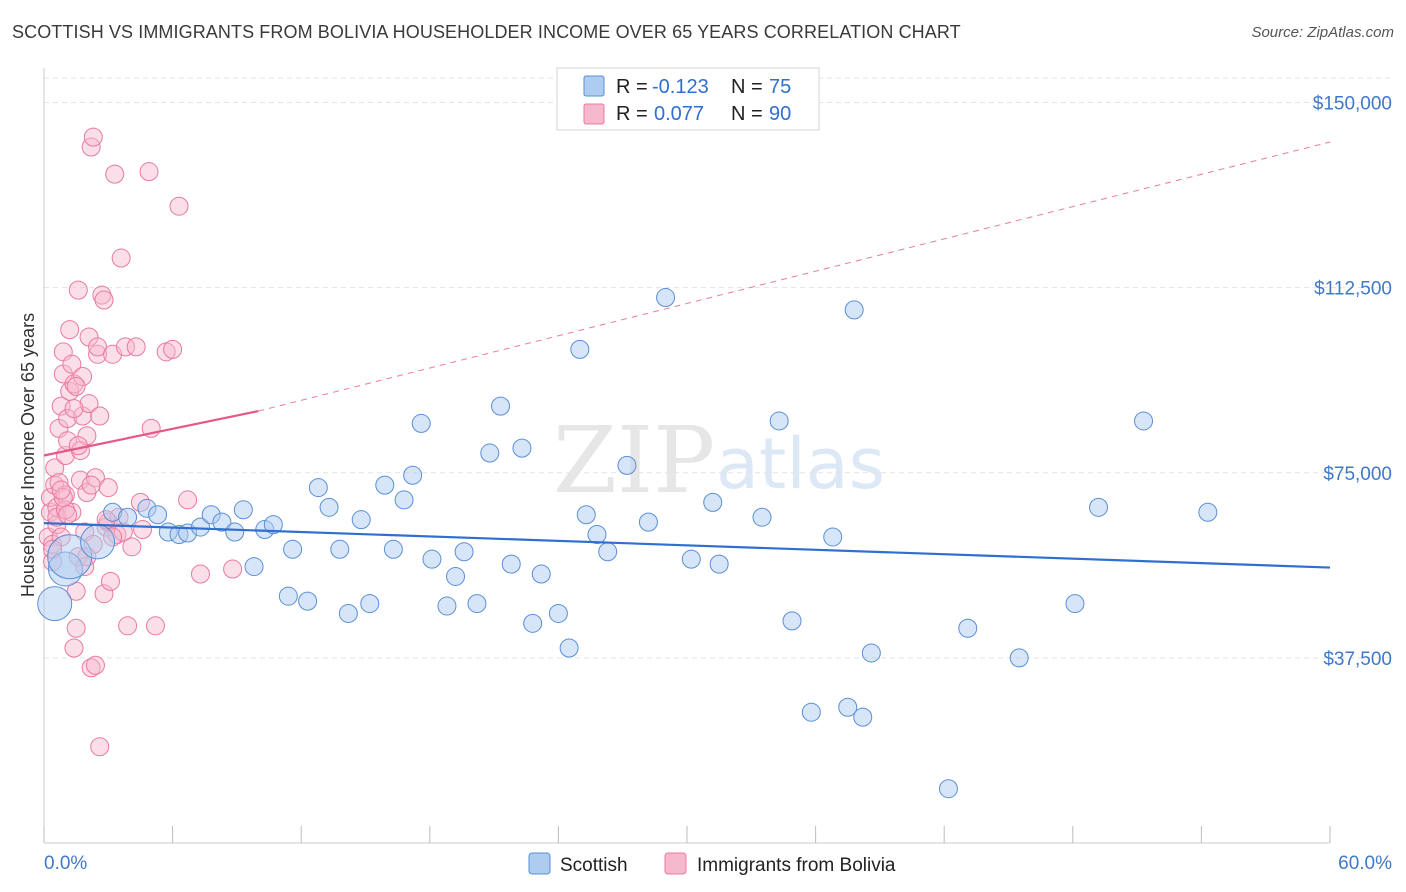 This screenshot has height=892, width=1406. I want to click on bottom-legend-label-bolivia: Immigrants from Bolivia, so click(796, 865).